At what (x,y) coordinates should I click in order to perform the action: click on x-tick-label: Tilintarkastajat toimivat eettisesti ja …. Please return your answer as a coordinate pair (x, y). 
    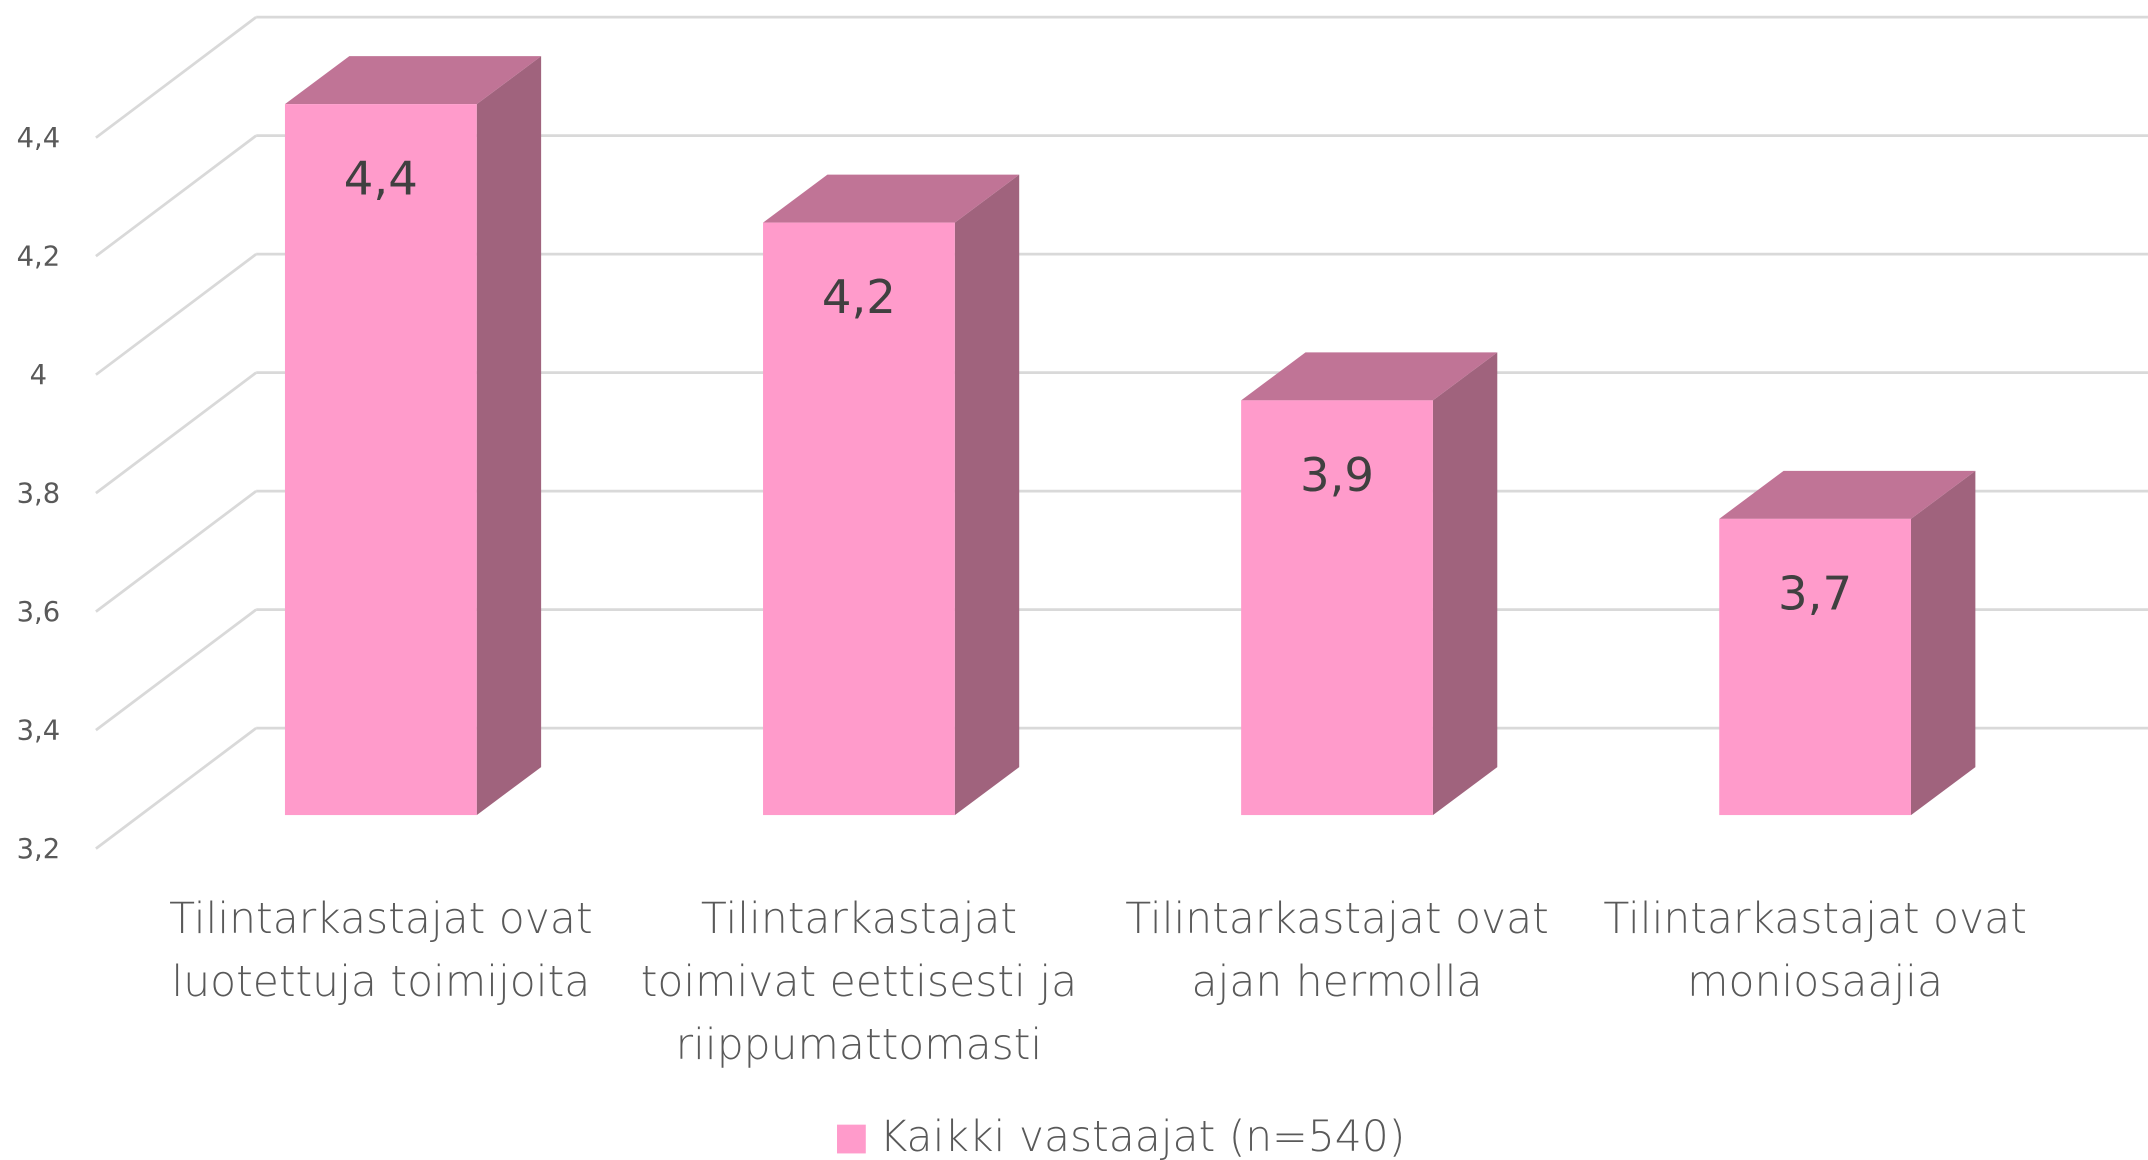
    Looking at the image, I should click on (859, 982).